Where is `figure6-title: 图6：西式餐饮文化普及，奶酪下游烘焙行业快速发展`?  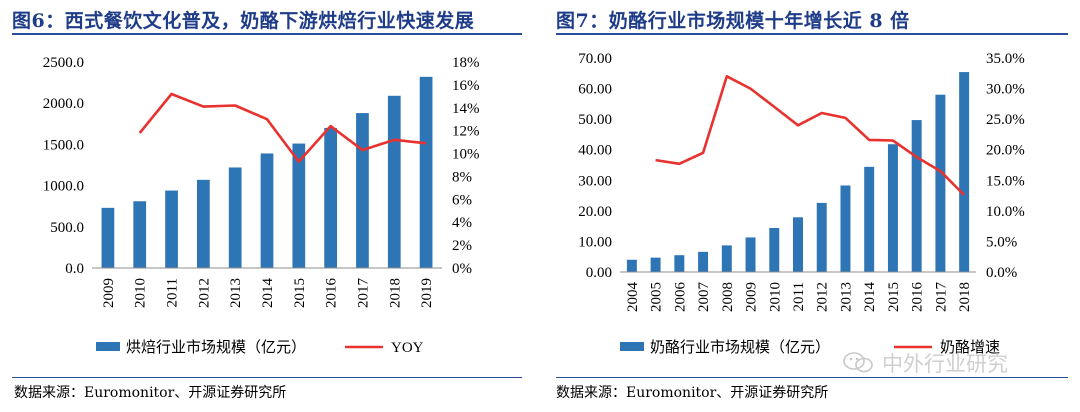
figure6-title: 图6：西式餐饮文化普及，奶酪下游烘焙行业快速发展 is located at coordinates (243, 21).